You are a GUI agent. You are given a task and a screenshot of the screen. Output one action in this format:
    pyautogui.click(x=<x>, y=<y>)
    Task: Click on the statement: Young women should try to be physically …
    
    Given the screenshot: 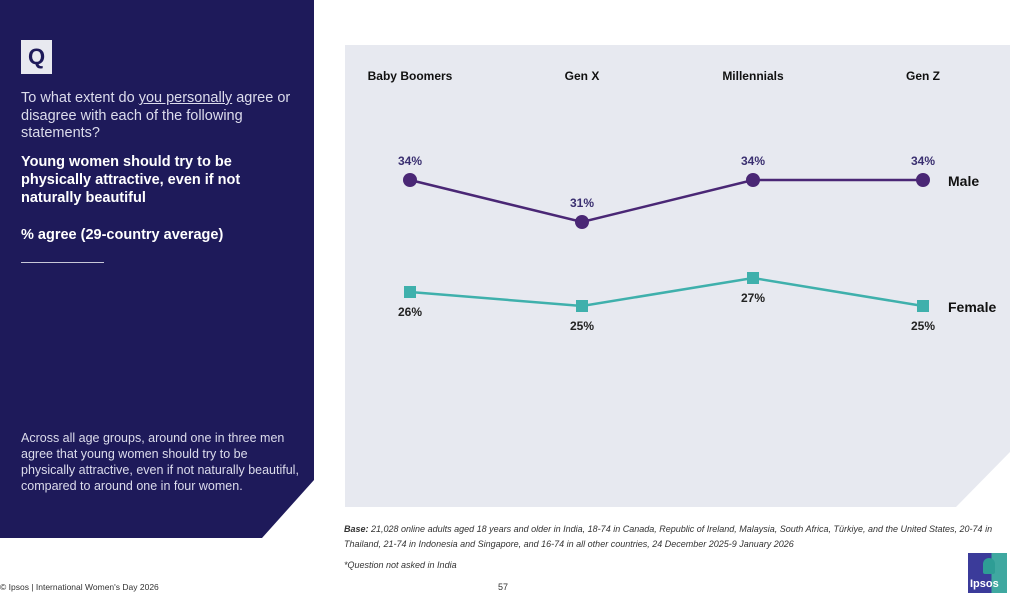 What is the action you would take?
    pyautogui.click(x=131, y=180)
    